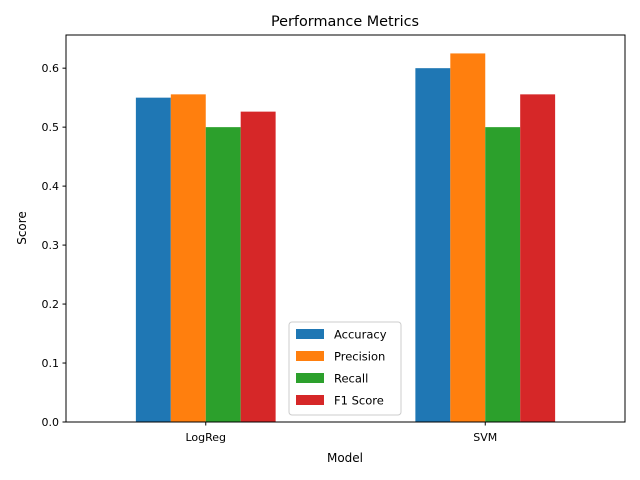 The image size is (640, 480). Describe the element at coordinates (51, 245) in the screenshot. I see `y-tick-label: 0.3` at that location.